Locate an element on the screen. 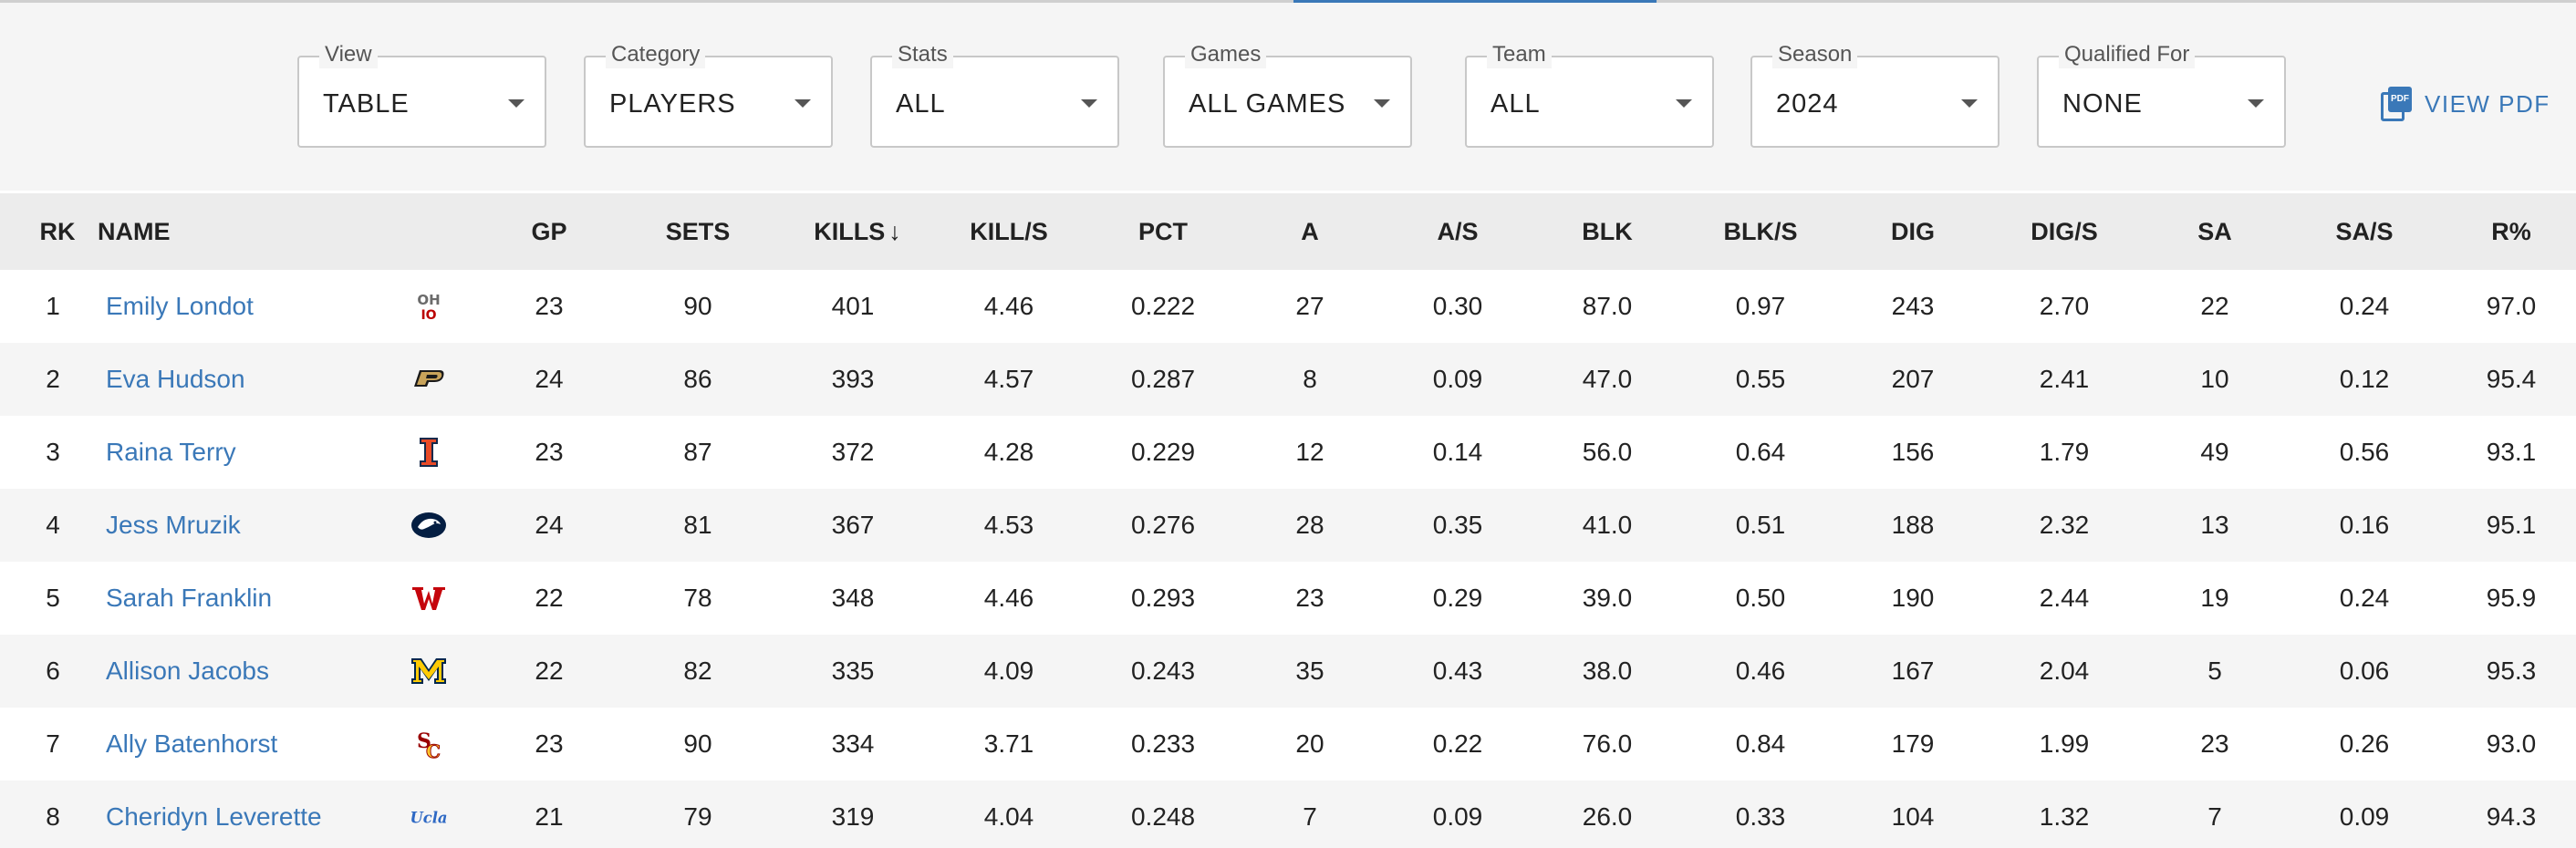 The height and width of the screenshot is (848, 2576). penn-state-logo is located at coordinates (428, 525).